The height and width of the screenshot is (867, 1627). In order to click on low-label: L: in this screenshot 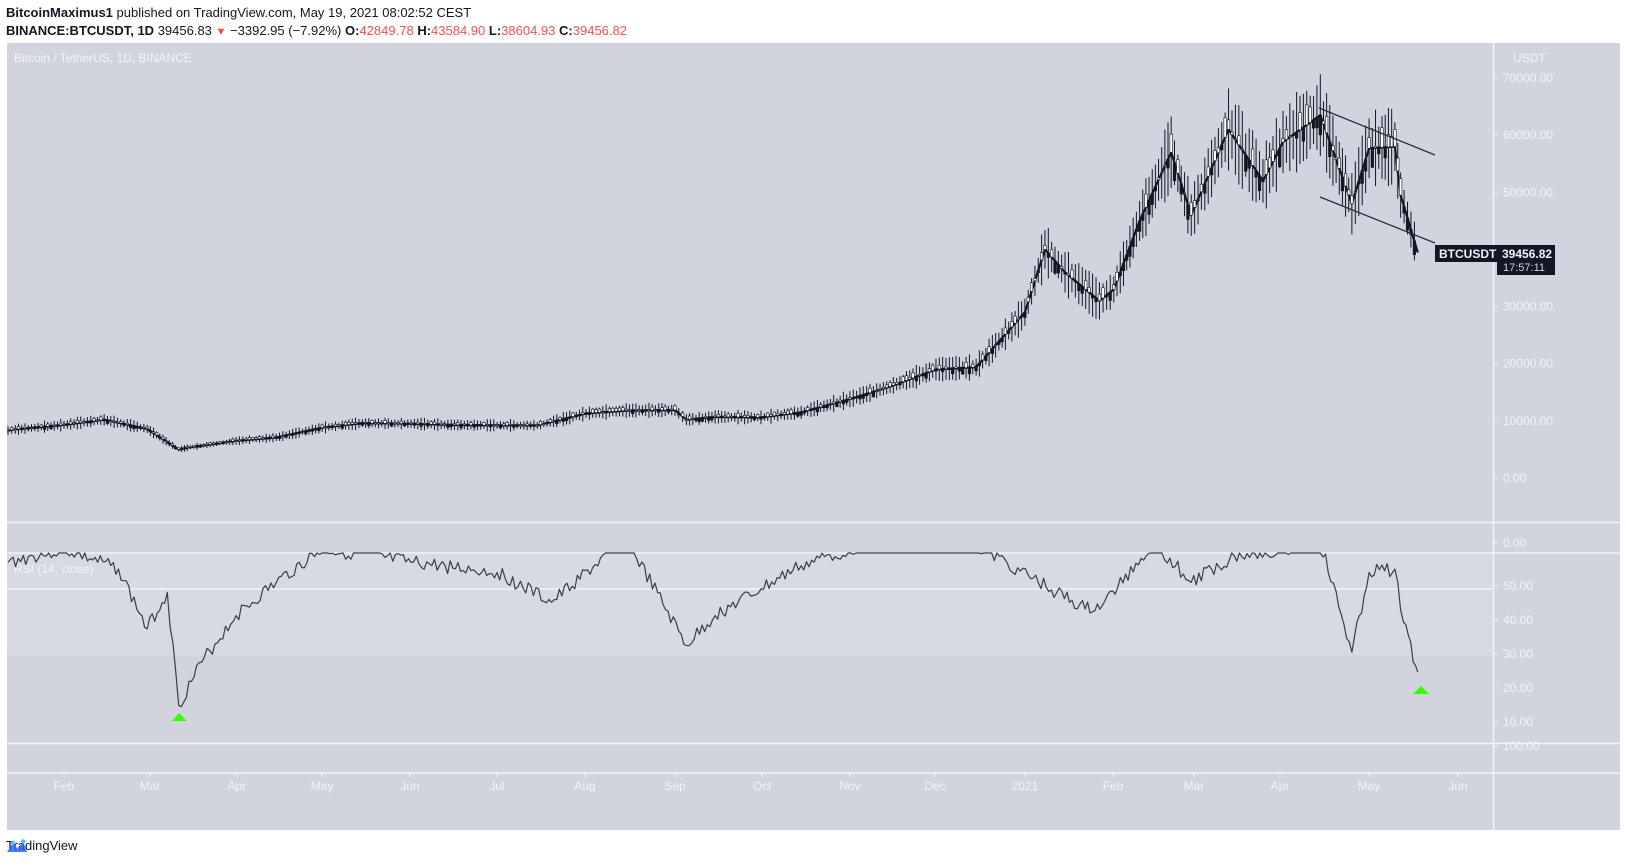, I will do `click(495, 30)`.